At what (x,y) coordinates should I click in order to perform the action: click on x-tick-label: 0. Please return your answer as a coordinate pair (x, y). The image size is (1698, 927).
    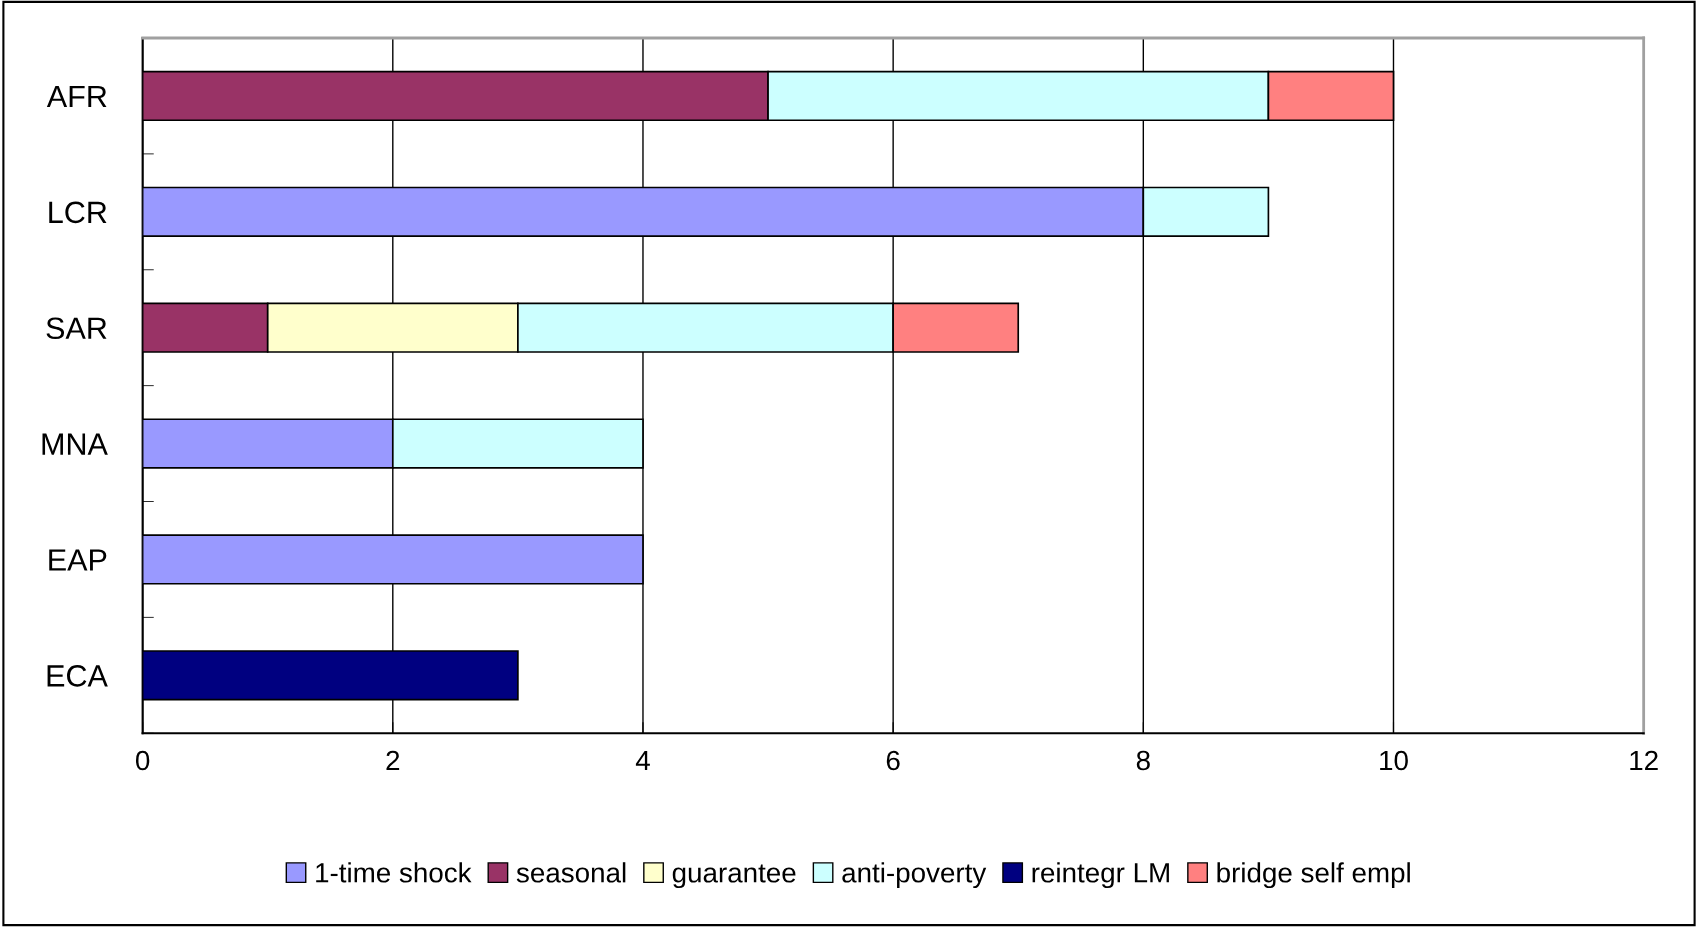
    Looking at the image, I should click on (142, 760).